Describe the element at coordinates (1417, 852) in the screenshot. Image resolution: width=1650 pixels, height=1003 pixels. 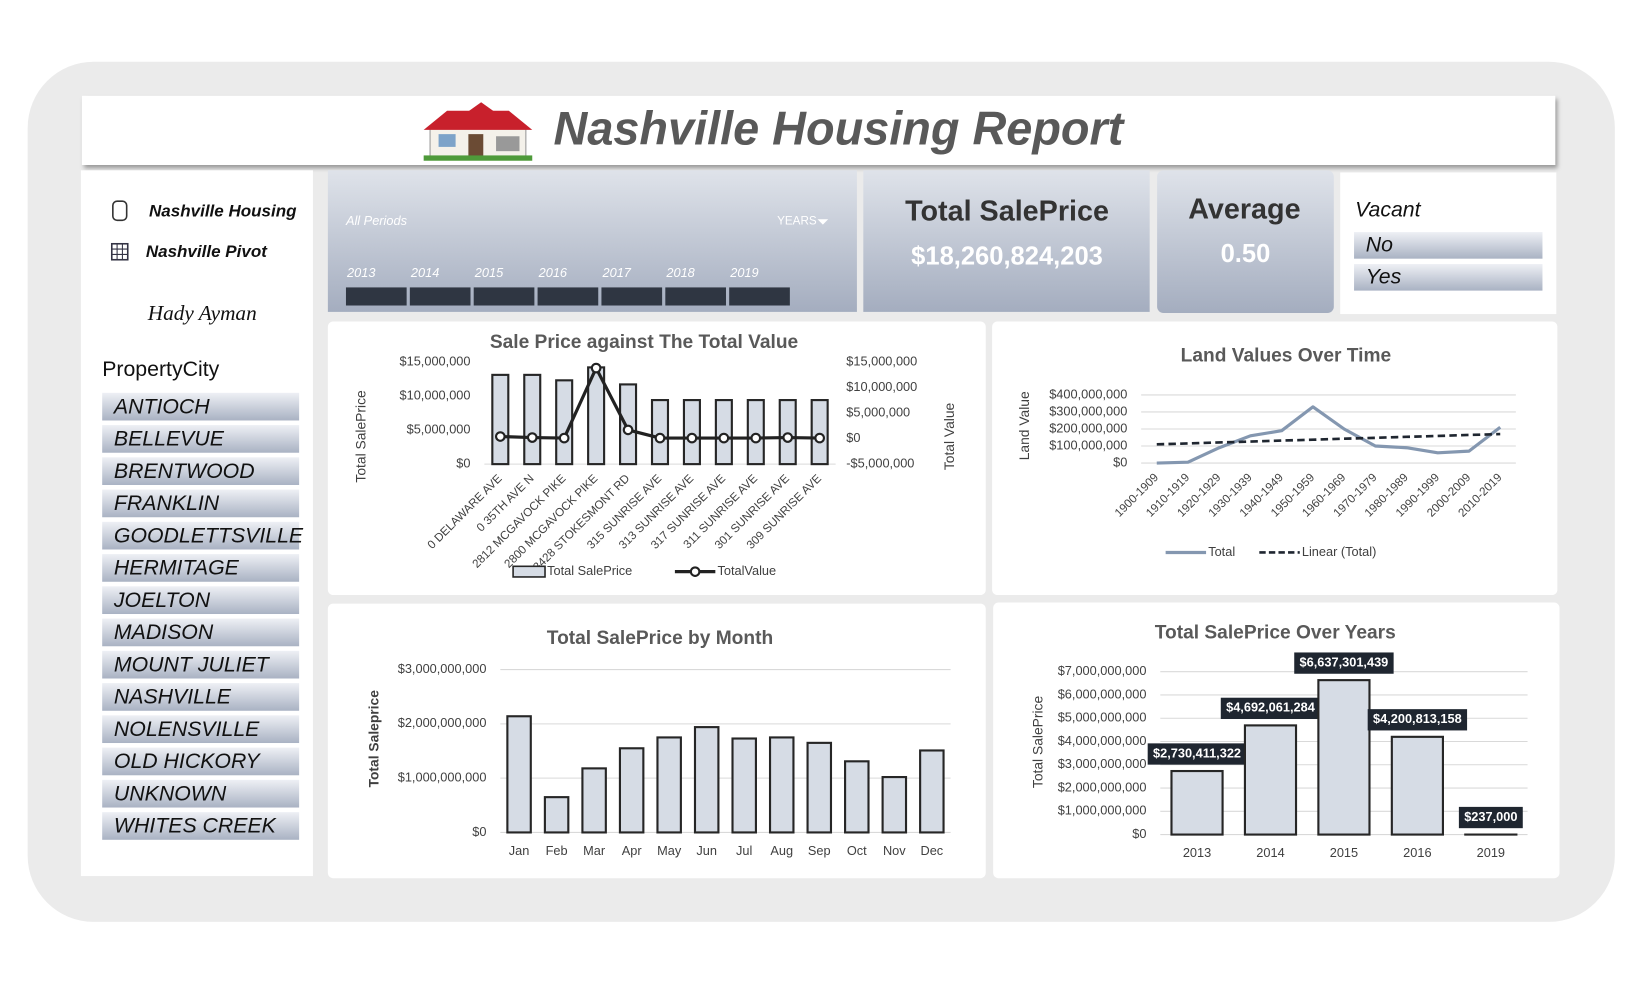
I see `x-tick-label: 2016` at that location.